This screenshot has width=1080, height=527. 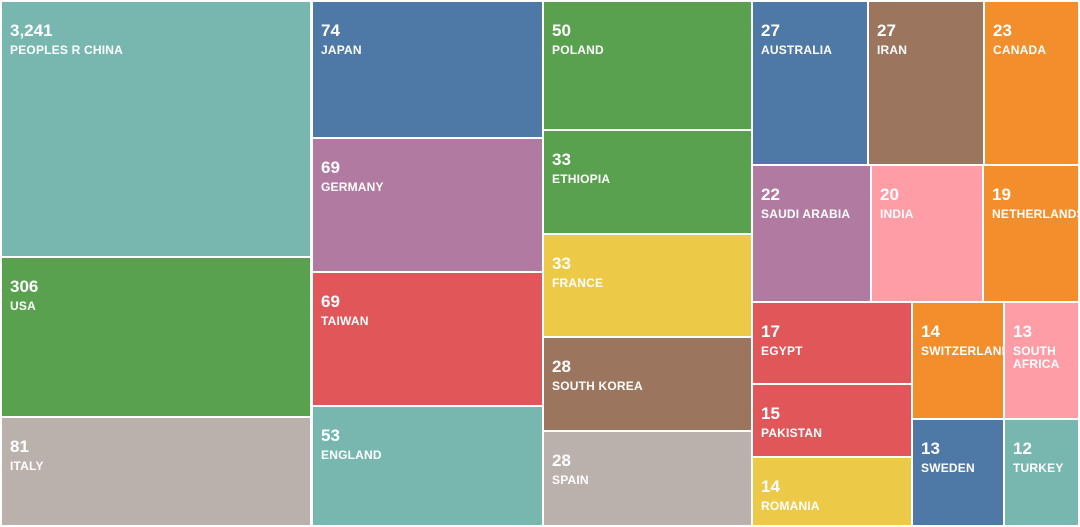 What do you see at coordinates (578, 50) in the screenshot?
I see `treemap-category-label: POLAND` at bounding box center [578, 50].